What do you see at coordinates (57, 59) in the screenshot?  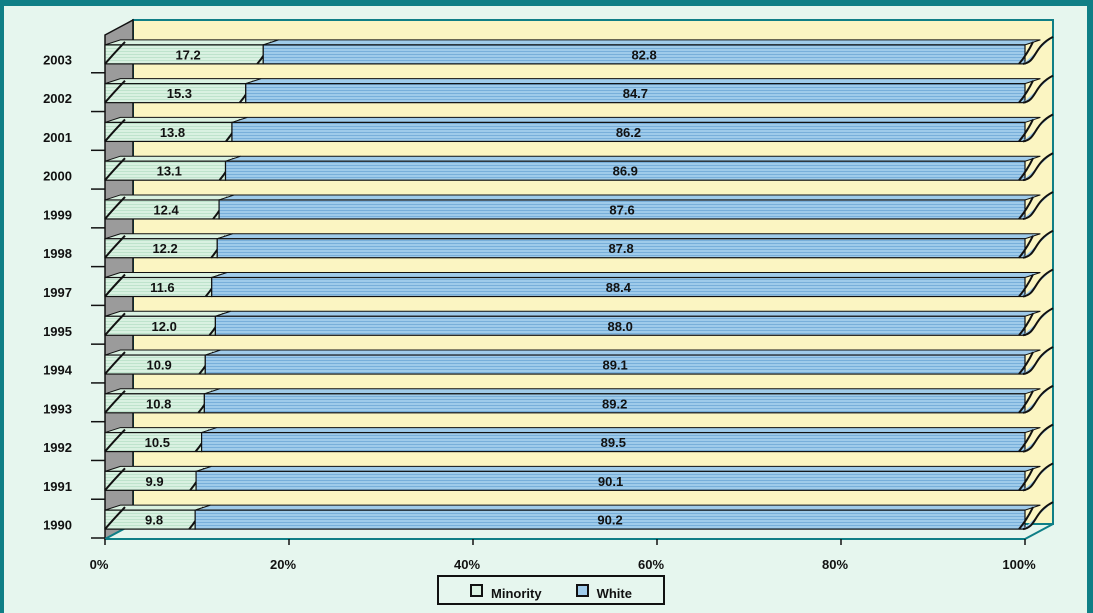 I see `y-tick-label-2003: 2003` at bounding box center [57, 59].